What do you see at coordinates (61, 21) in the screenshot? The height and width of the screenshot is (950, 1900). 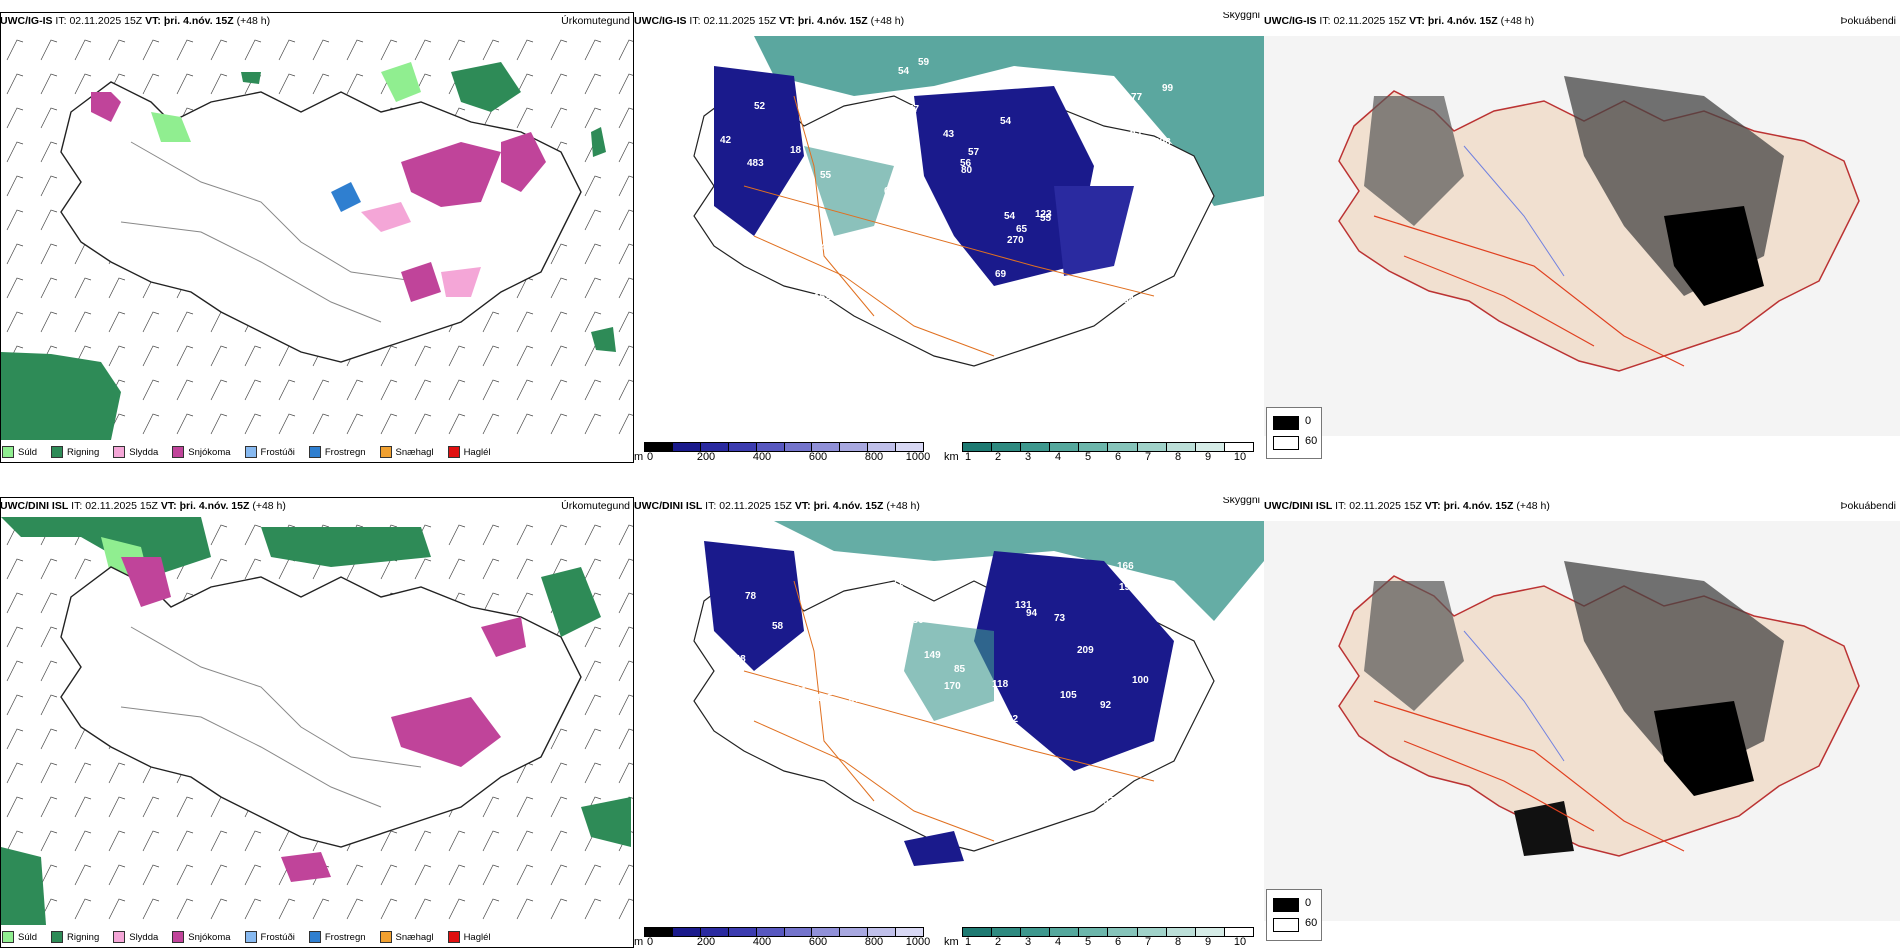 I see `it-label: IT:` at bounding box center [61, 21].